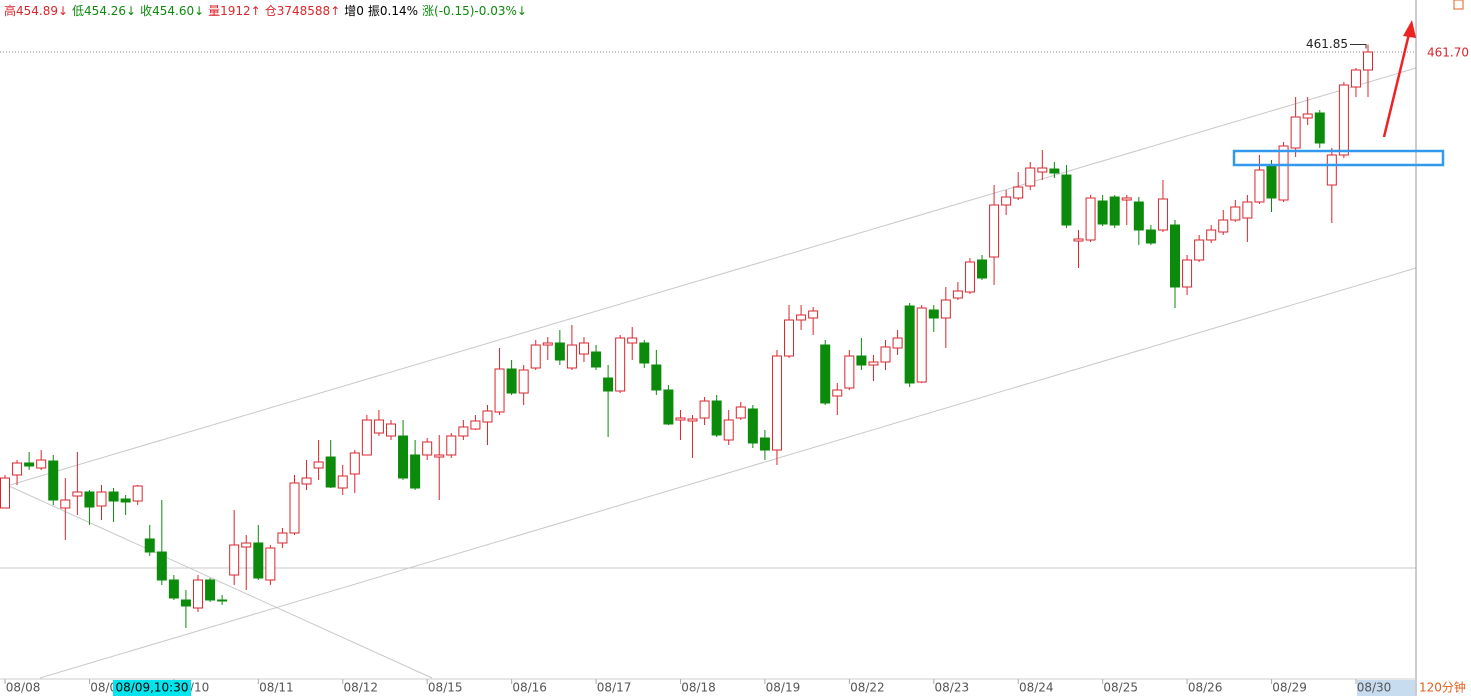  Describe the element at coordinates (1289, 688) in the screenshot. I see `x-tick-label: 08/29` at that location.